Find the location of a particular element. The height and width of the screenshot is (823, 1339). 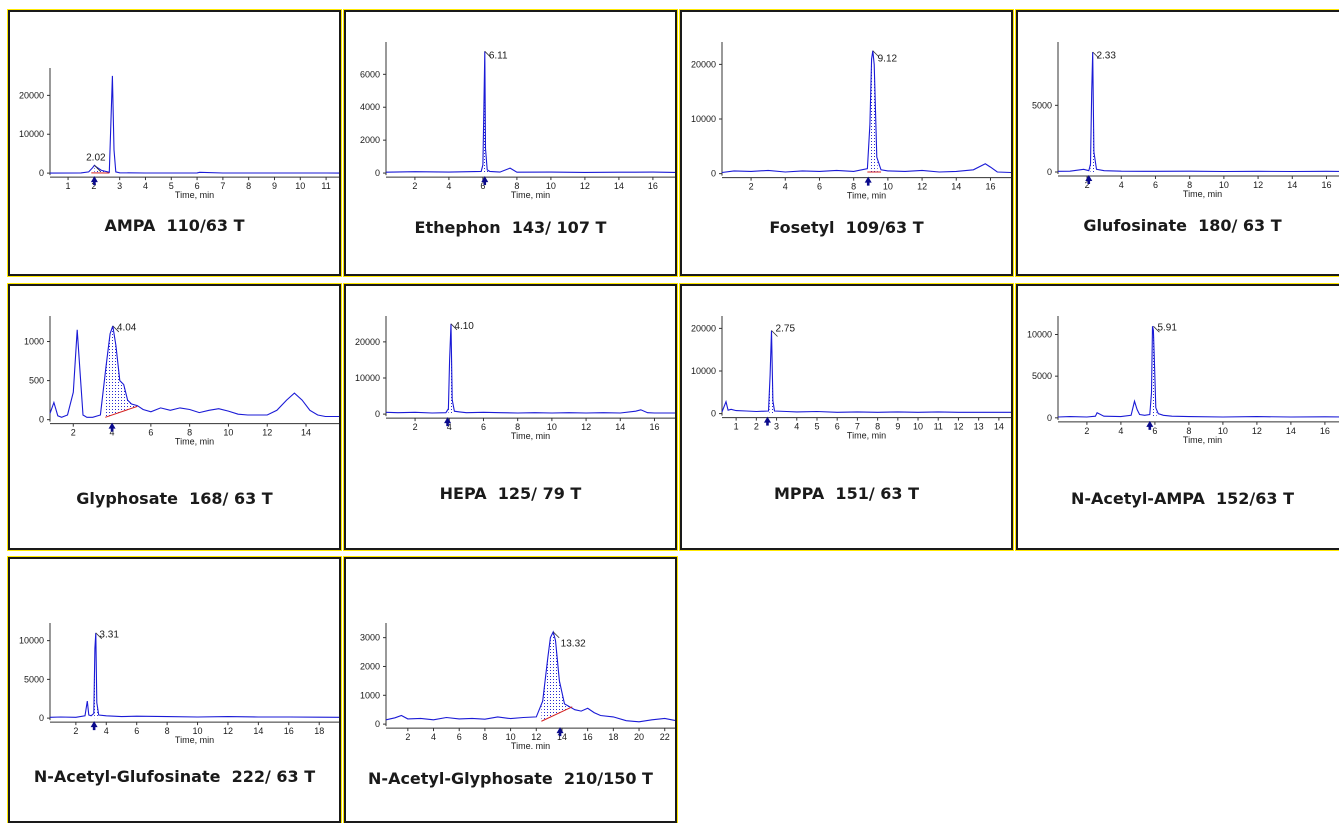

panel-caption: N-Acetyl-Glyphosate 210/150 T is located at coordinates (510, 778).